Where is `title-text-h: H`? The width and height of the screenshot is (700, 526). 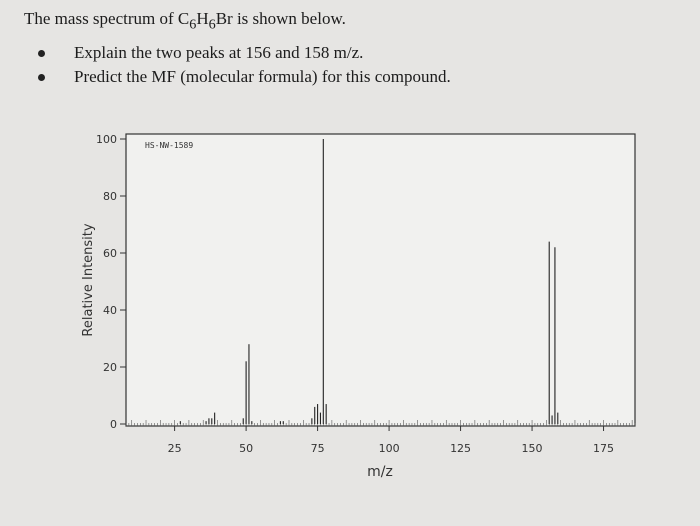 title-text-h: H is located at coordinates (202, 18).